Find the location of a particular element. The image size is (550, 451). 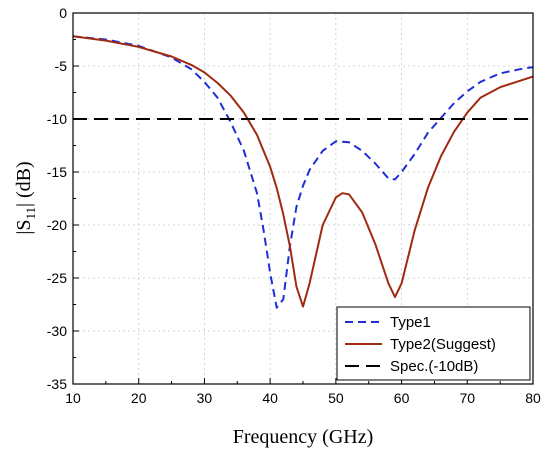

y-axis-title: |S11| (dB) is located at coordinates (25, 197).